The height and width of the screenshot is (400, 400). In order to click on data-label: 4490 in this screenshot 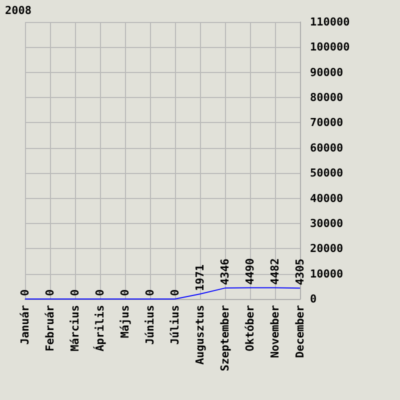, I will do `click(250, 271)`.